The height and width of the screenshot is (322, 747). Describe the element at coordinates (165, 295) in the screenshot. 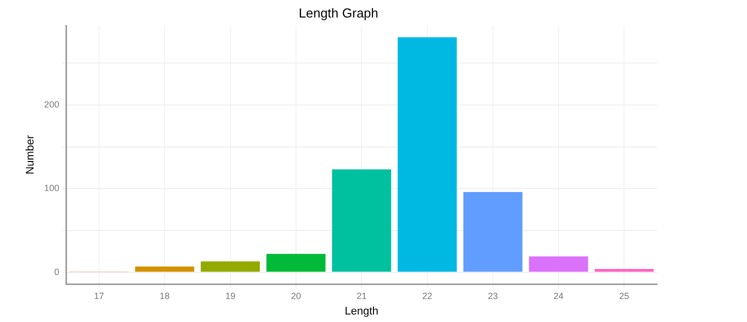

I see `x-tick-label: 18` at that location.